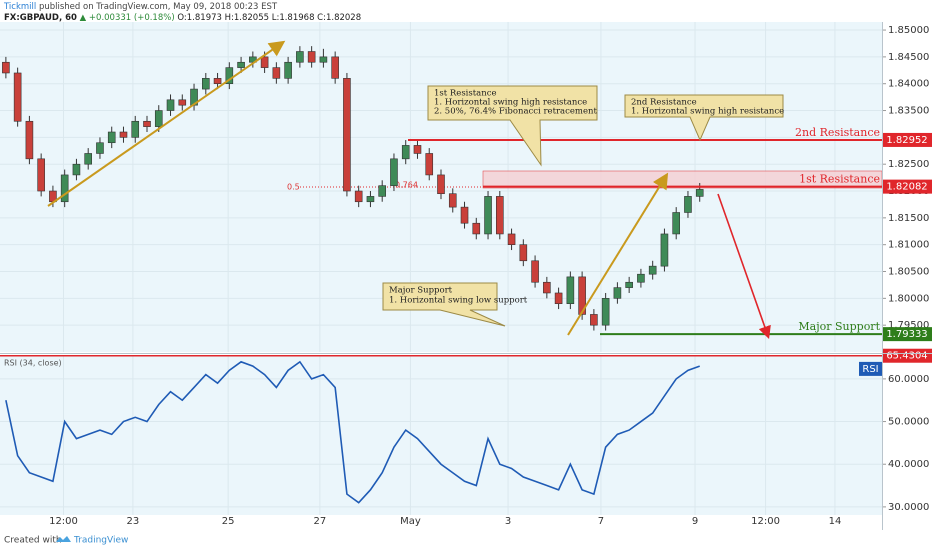 The width and height of the screenshot is (932, 550). I want to click on y-tick-label: 1.80000, so click(908, 298).